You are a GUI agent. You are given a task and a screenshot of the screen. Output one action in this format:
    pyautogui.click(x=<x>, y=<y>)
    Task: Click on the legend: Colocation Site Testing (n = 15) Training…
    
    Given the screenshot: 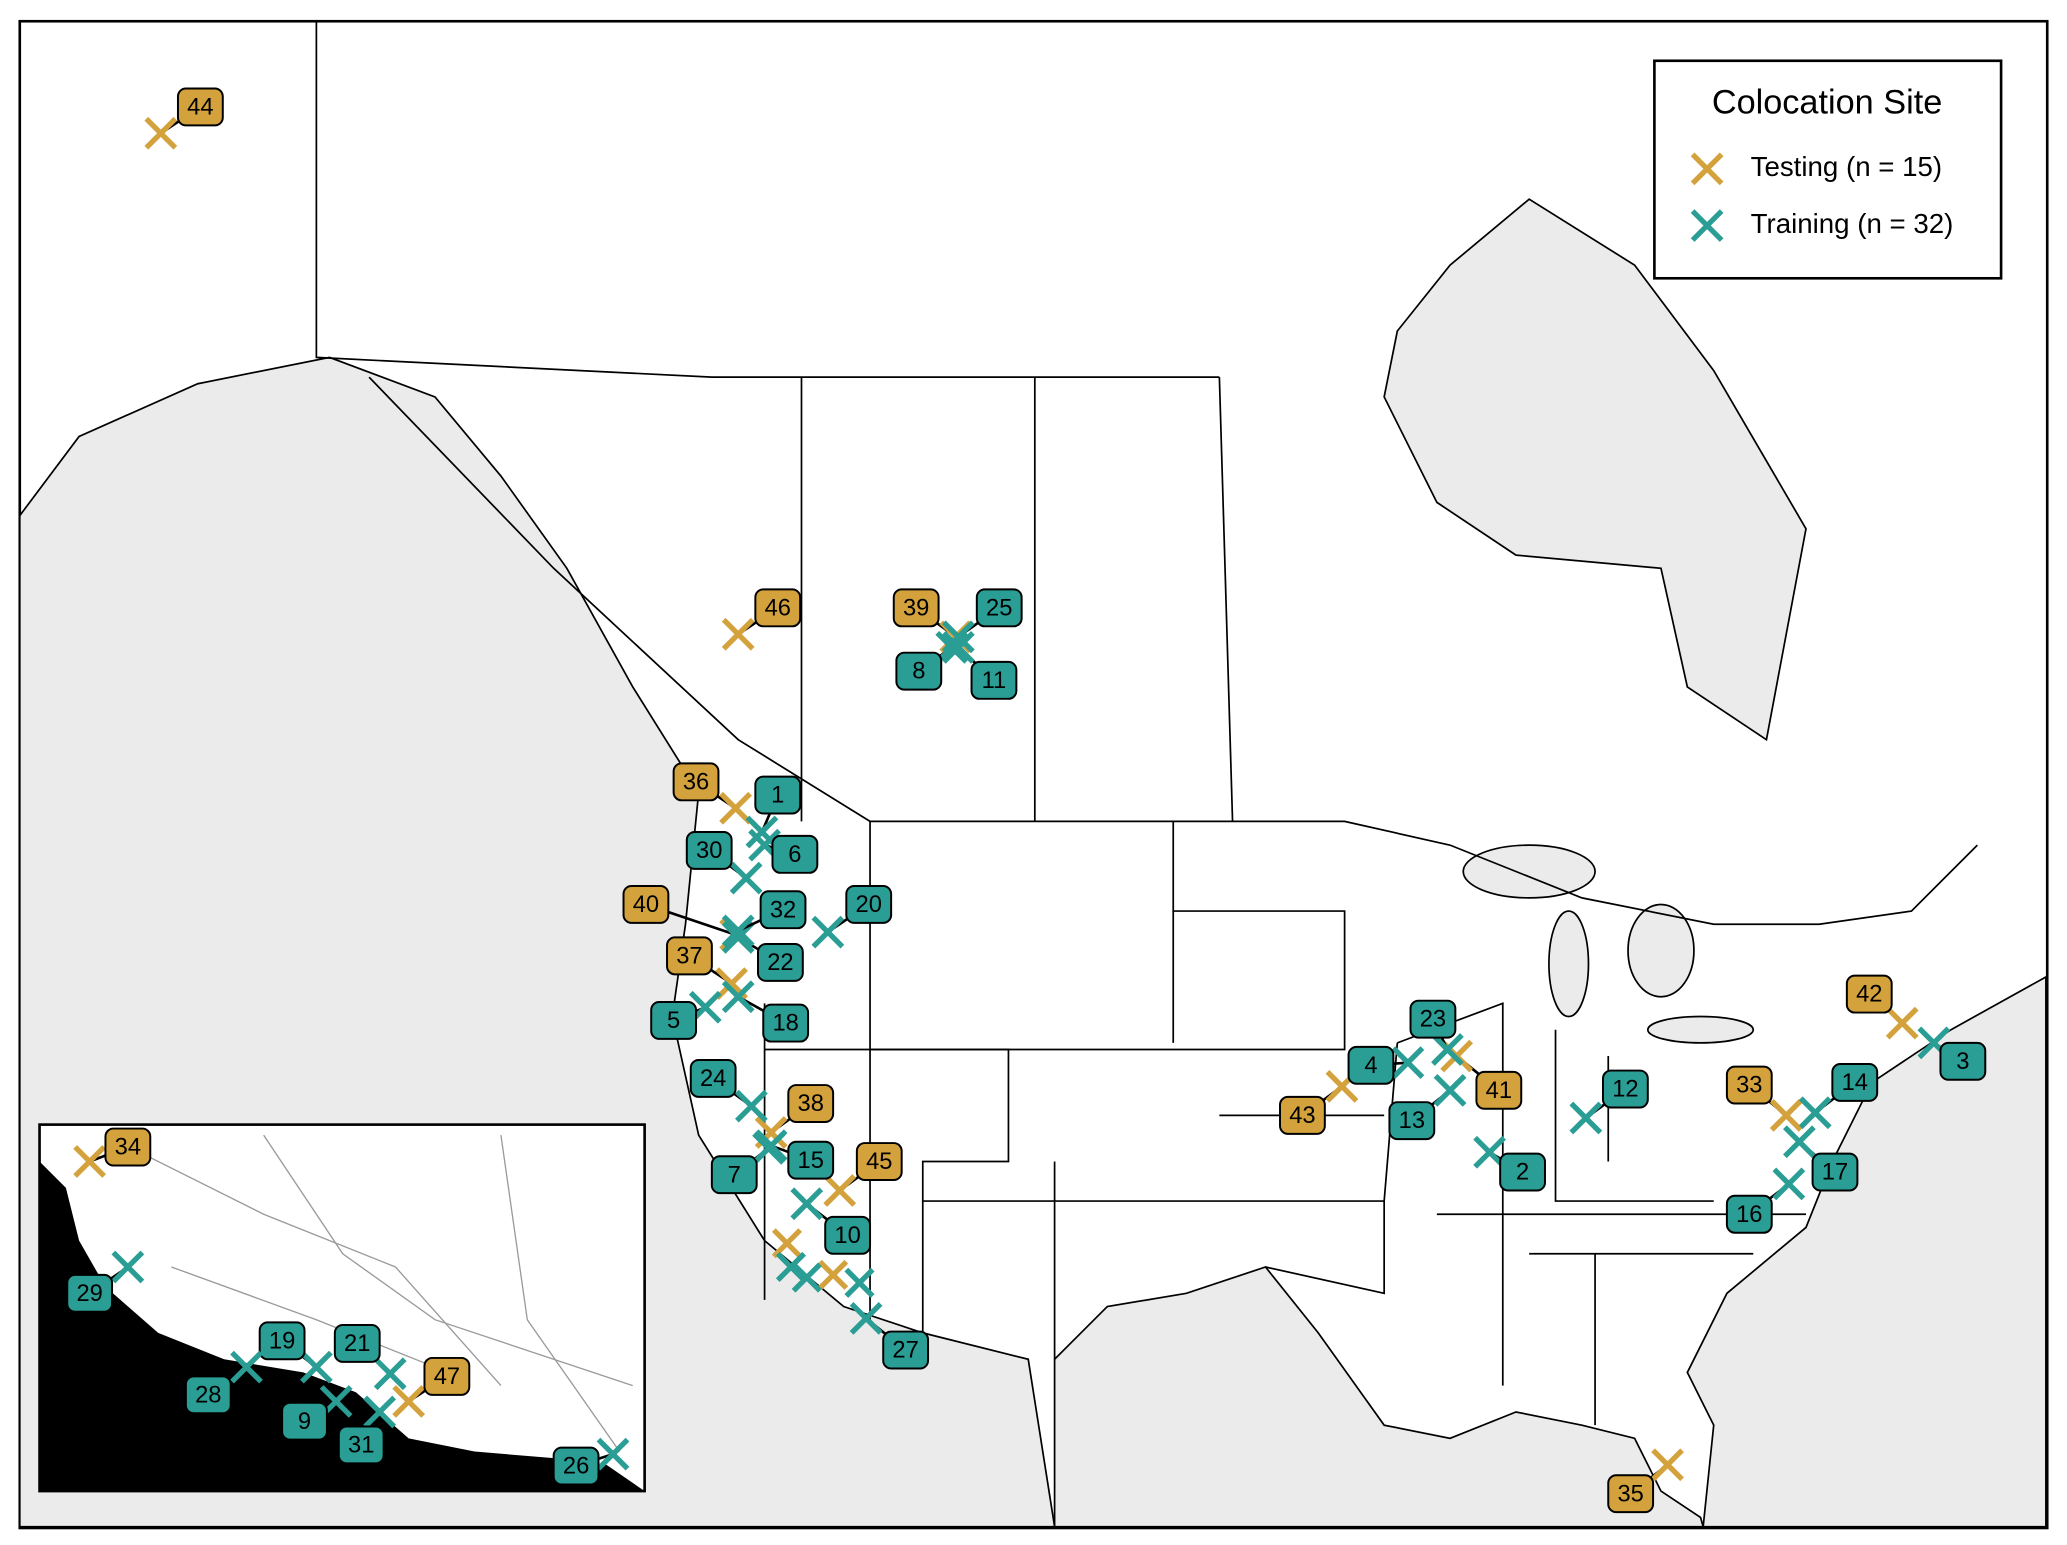 What is the action you would take?
    pyautogui.click(x=1828, y=169)
    